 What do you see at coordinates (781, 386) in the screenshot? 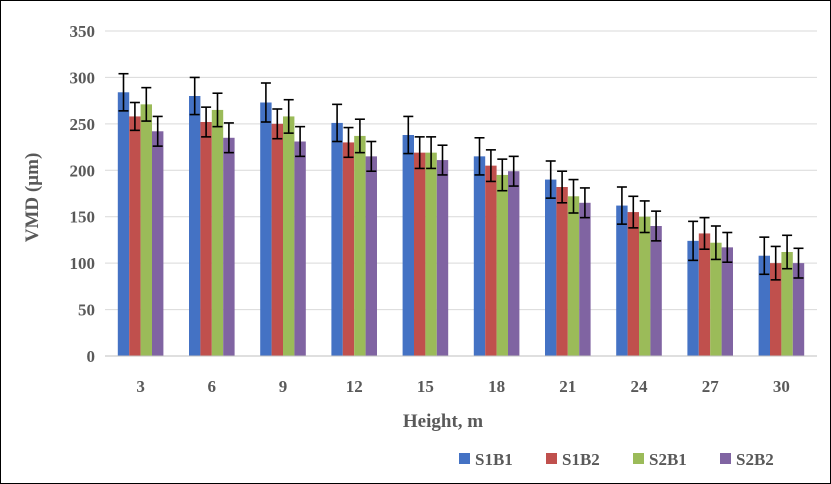
I see `x-tick-label: 30` at bounding box center [781, 386].